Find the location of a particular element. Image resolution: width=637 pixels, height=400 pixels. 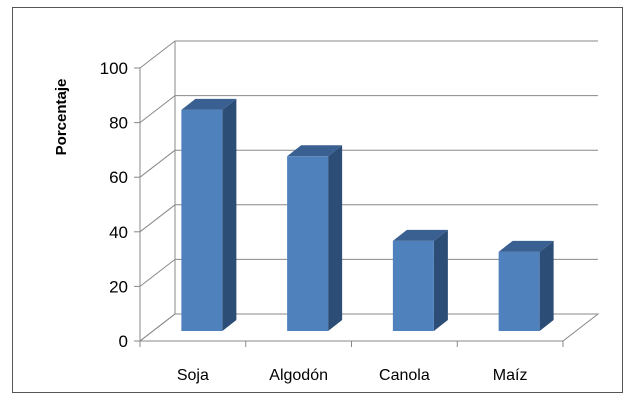

x-category-label: Soja is located at coordinates (193, 375).